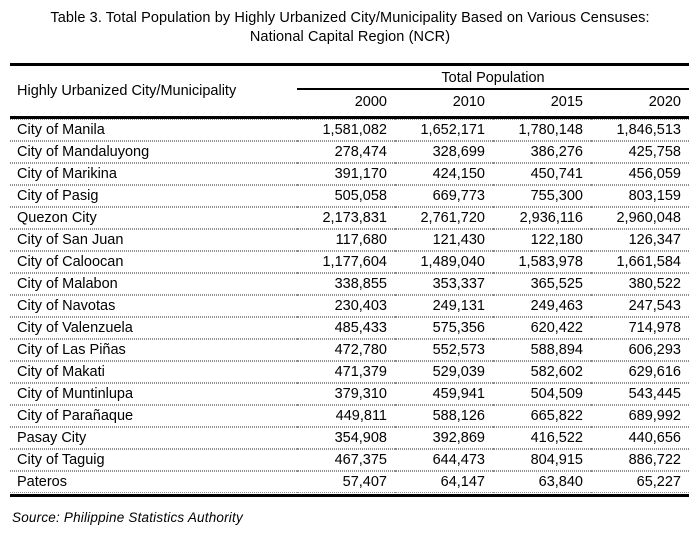  What do you see at coordinates (346, 130) in the screenshot?
I see `population-value-cell: 1,581,082` at bounding box center [346, 130].